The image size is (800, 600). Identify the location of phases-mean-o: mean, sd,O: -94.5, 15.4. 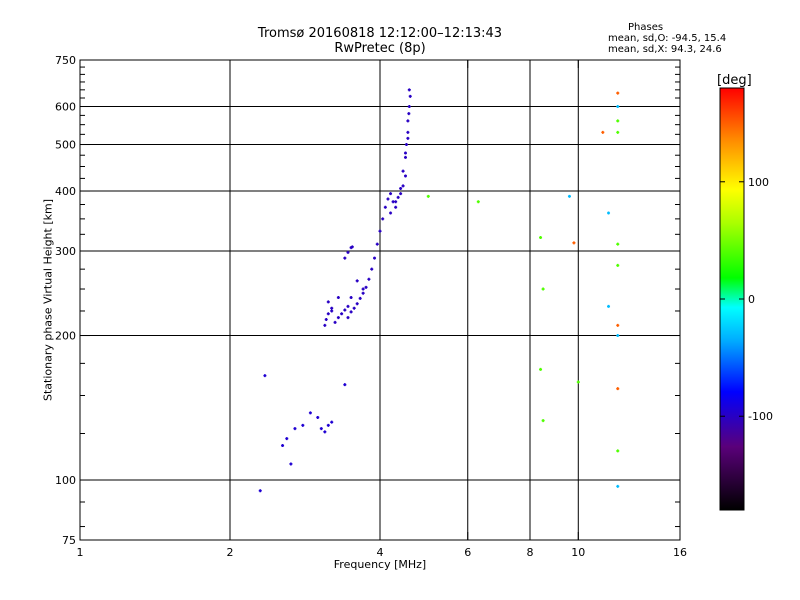
(667, 38).